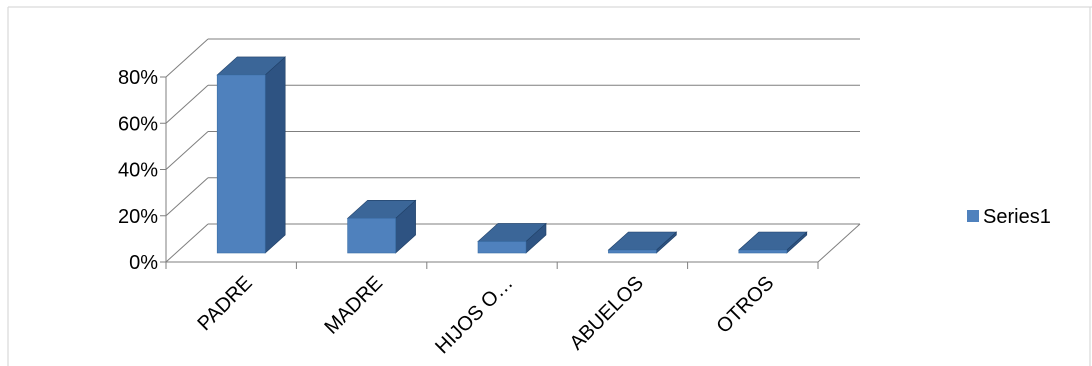  I want to click on y-tick-label: 0%, so click(143, 263).